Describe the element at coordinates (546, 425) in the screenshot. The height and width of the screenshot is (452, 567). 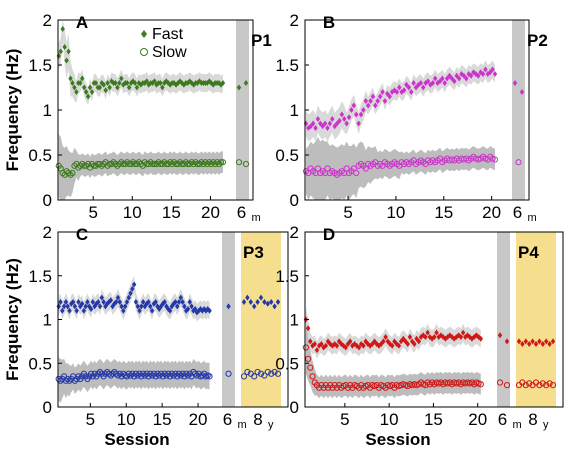
I see `x-tick-sub: y` at that location.